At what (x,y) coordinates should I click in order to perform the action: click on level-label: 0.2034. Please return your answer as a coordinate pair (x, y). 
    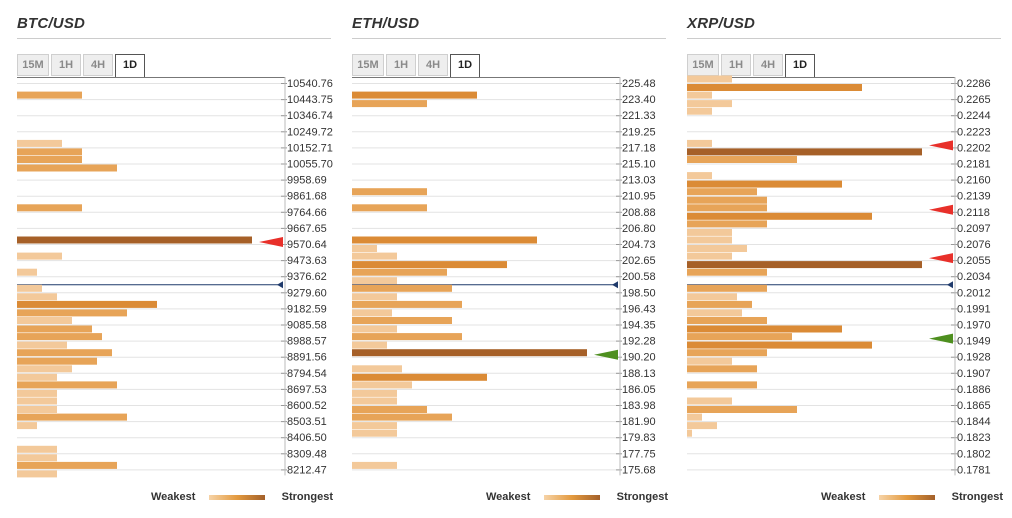
    Looking at the image, I should click on (974, 277).